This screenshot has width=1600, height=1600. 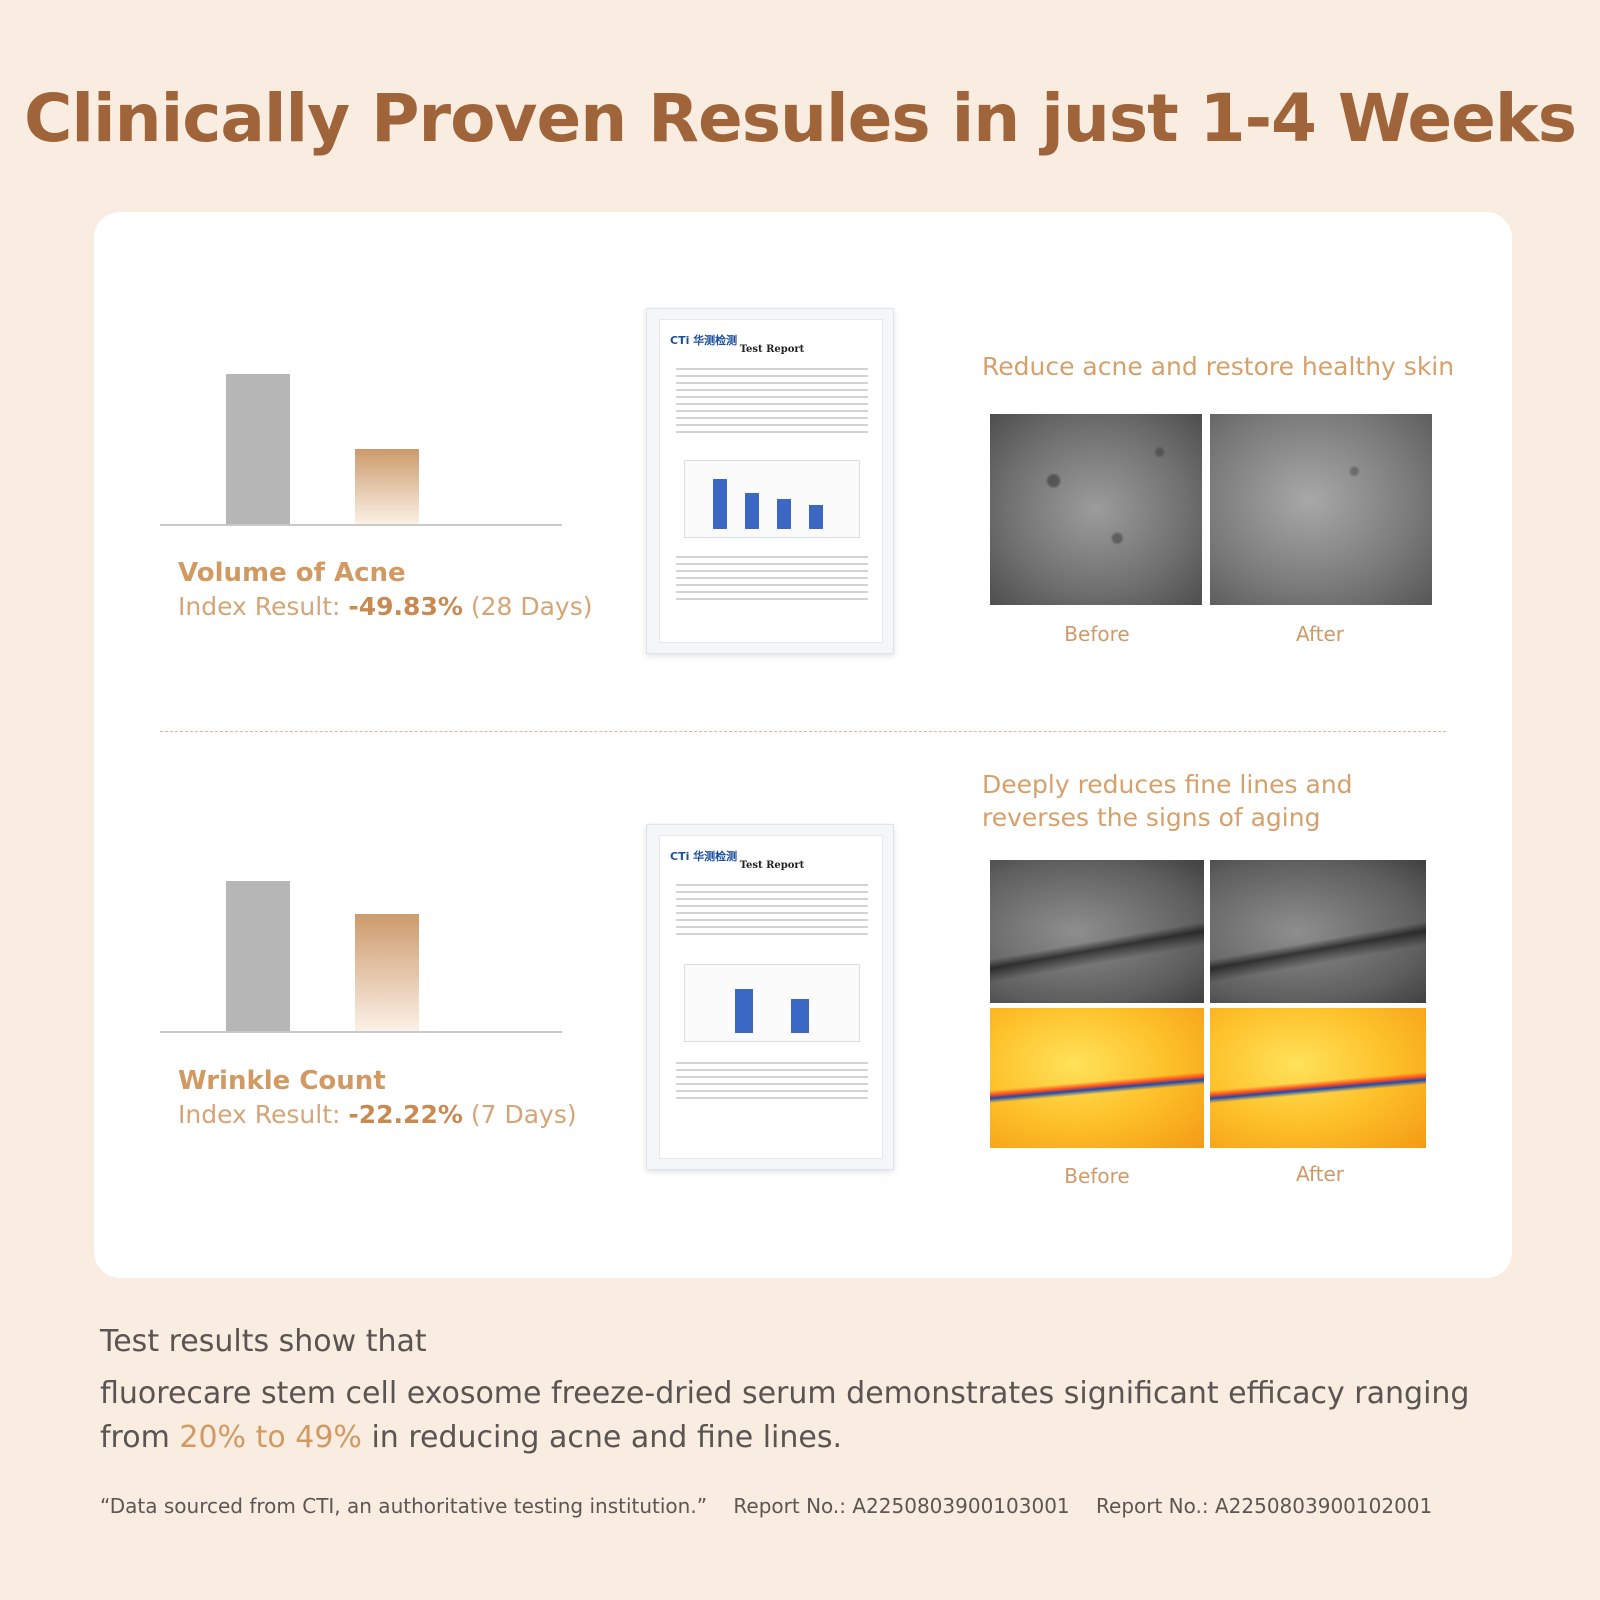 I want to click on acne-before-label: Before, so click(x=1097, y=634).